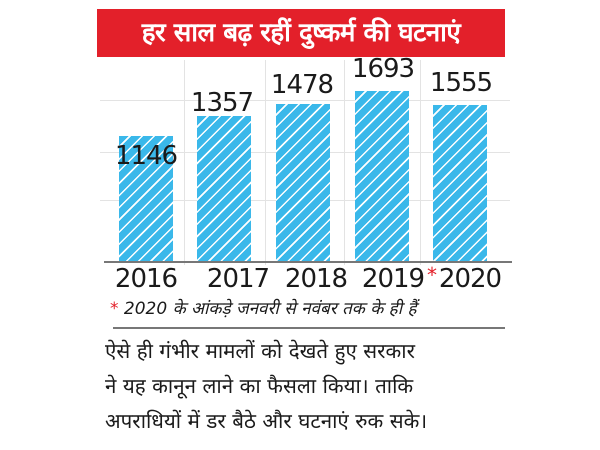 The image size is (600, 450). I want to click on bar-2019, so click(382, 176).